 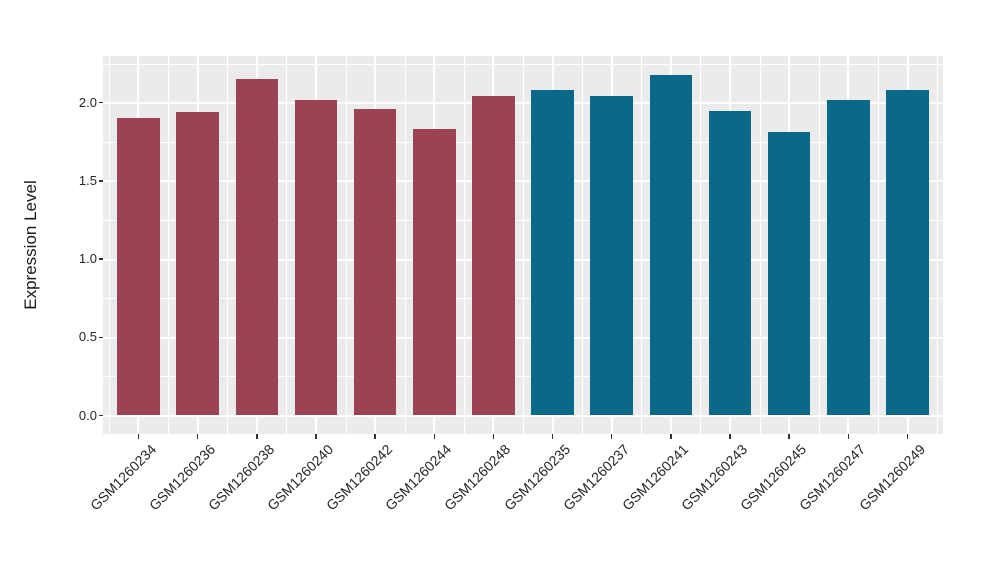 I want to click on y-axis-title: Expression Level, so click(x=30, y=245).